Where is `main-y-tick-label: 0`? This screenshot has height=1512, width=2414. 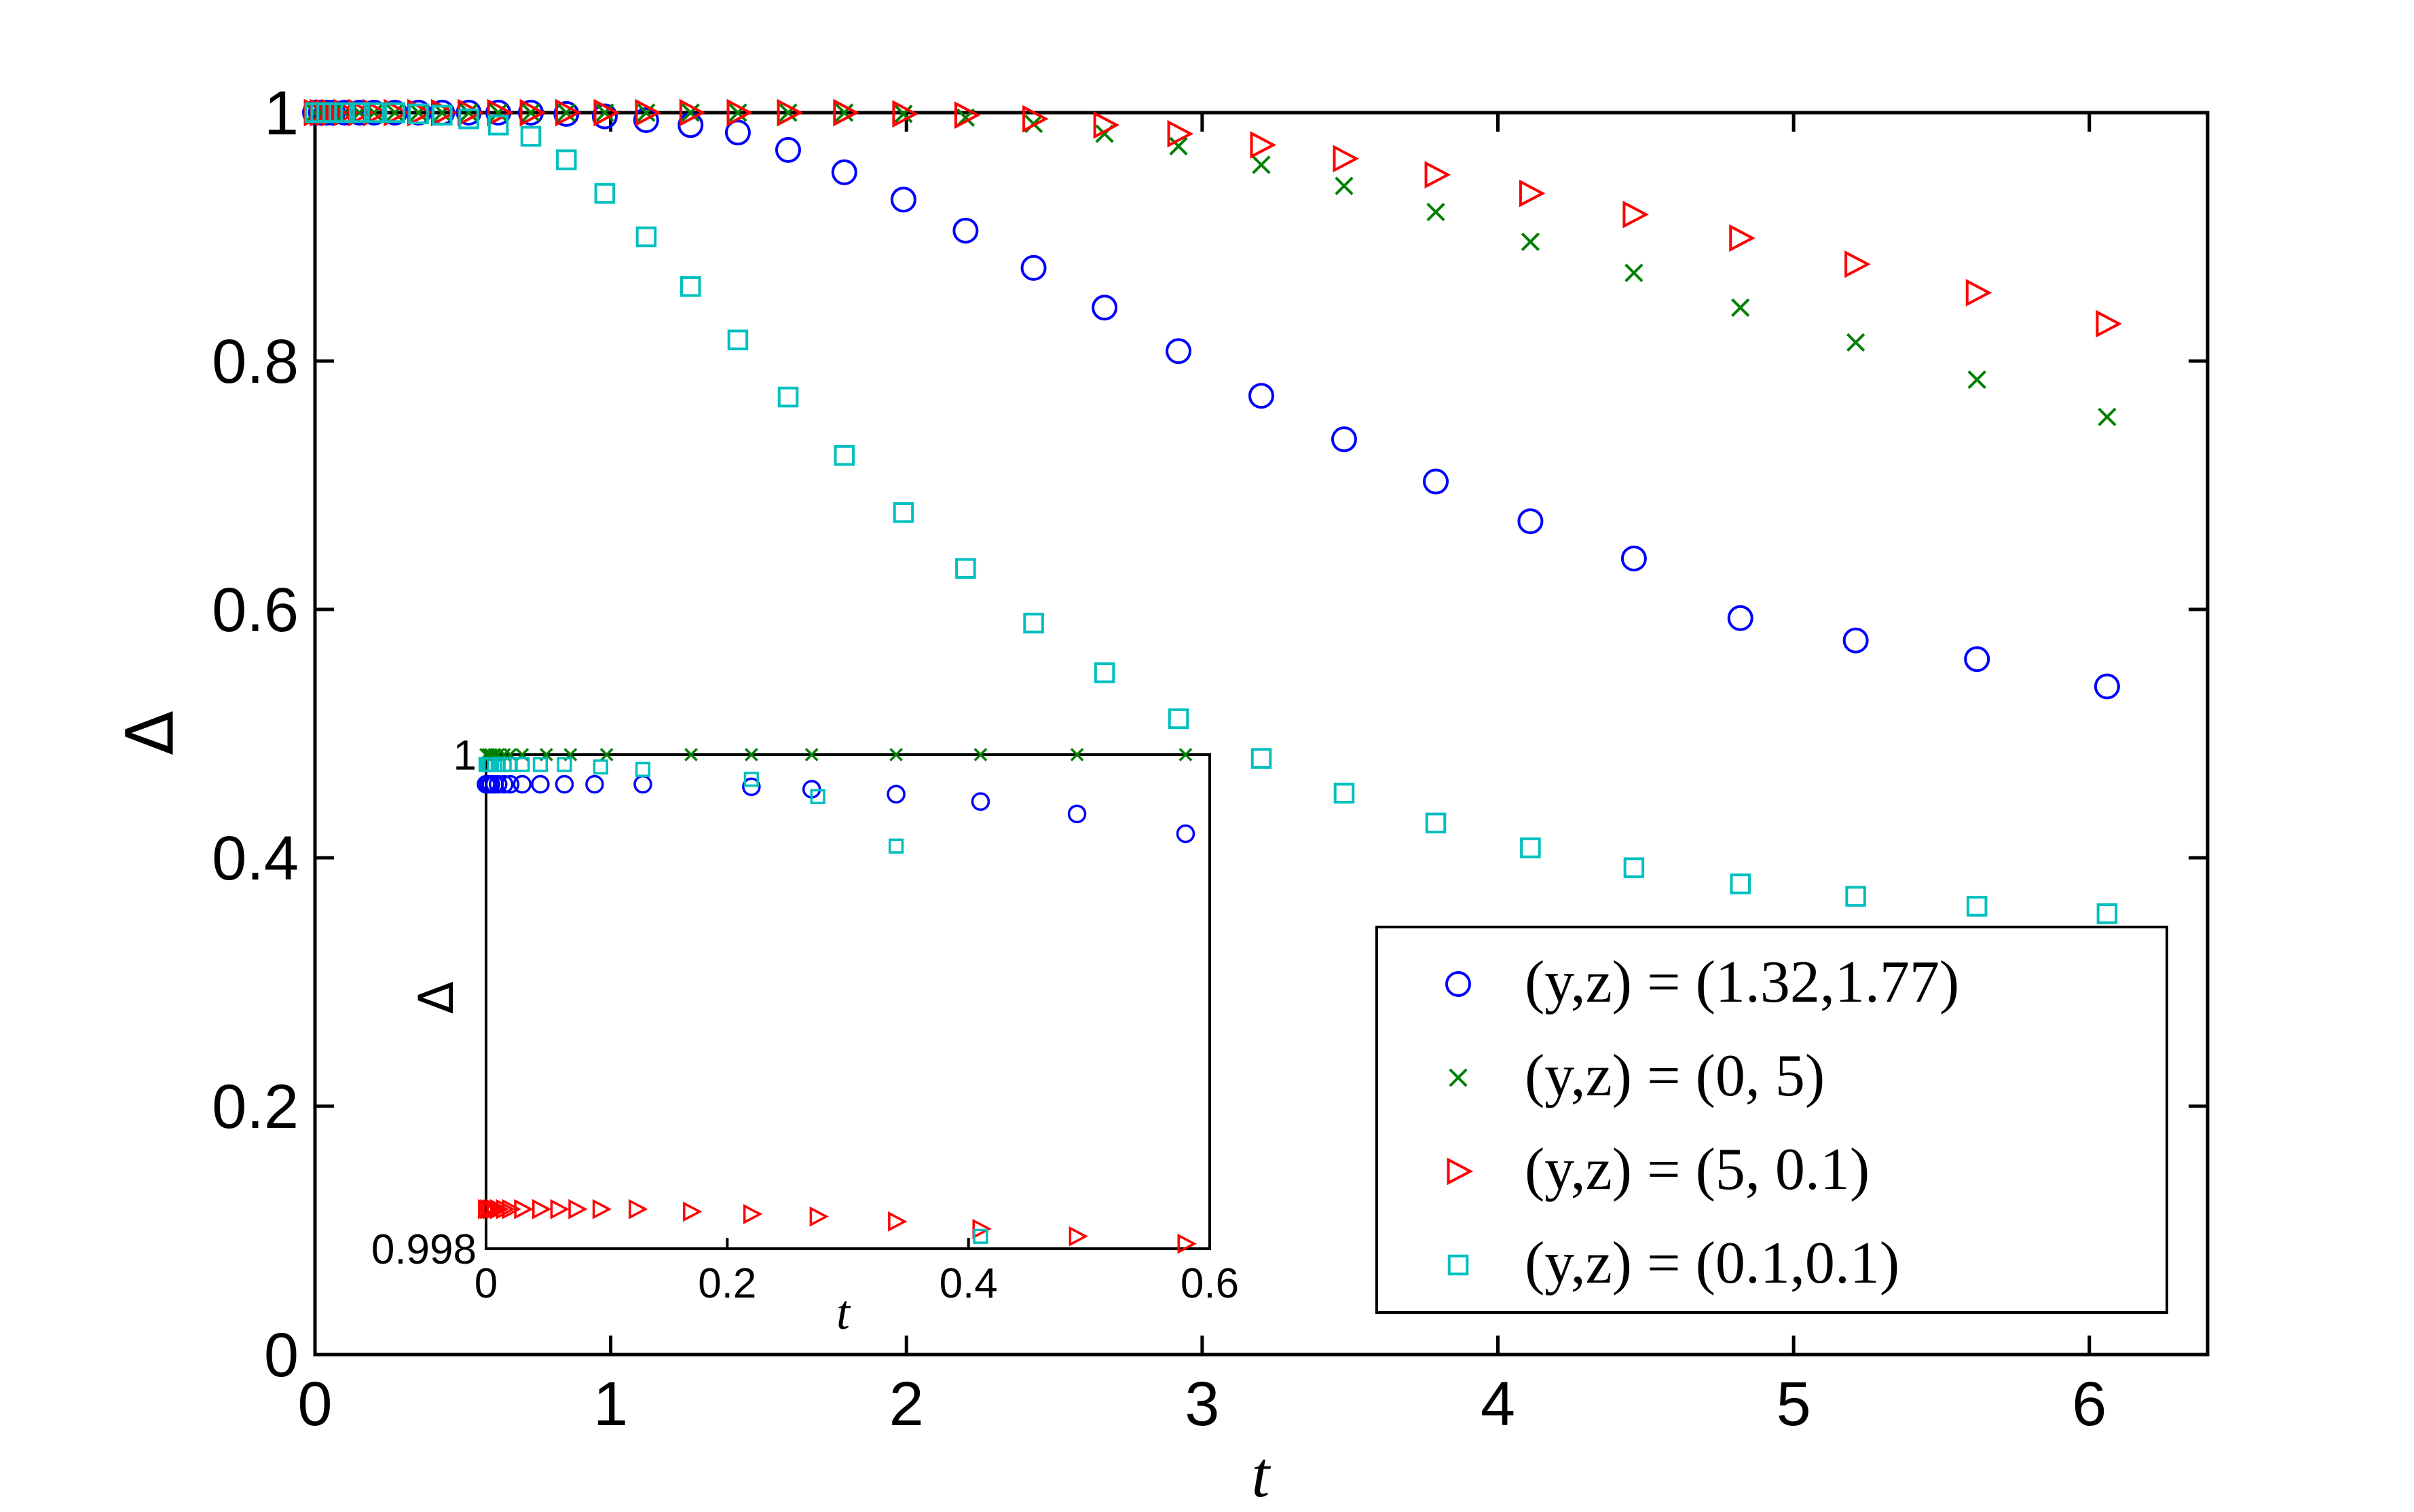 main-y-tick-label: 0 is located at coordinates (281, 1355).